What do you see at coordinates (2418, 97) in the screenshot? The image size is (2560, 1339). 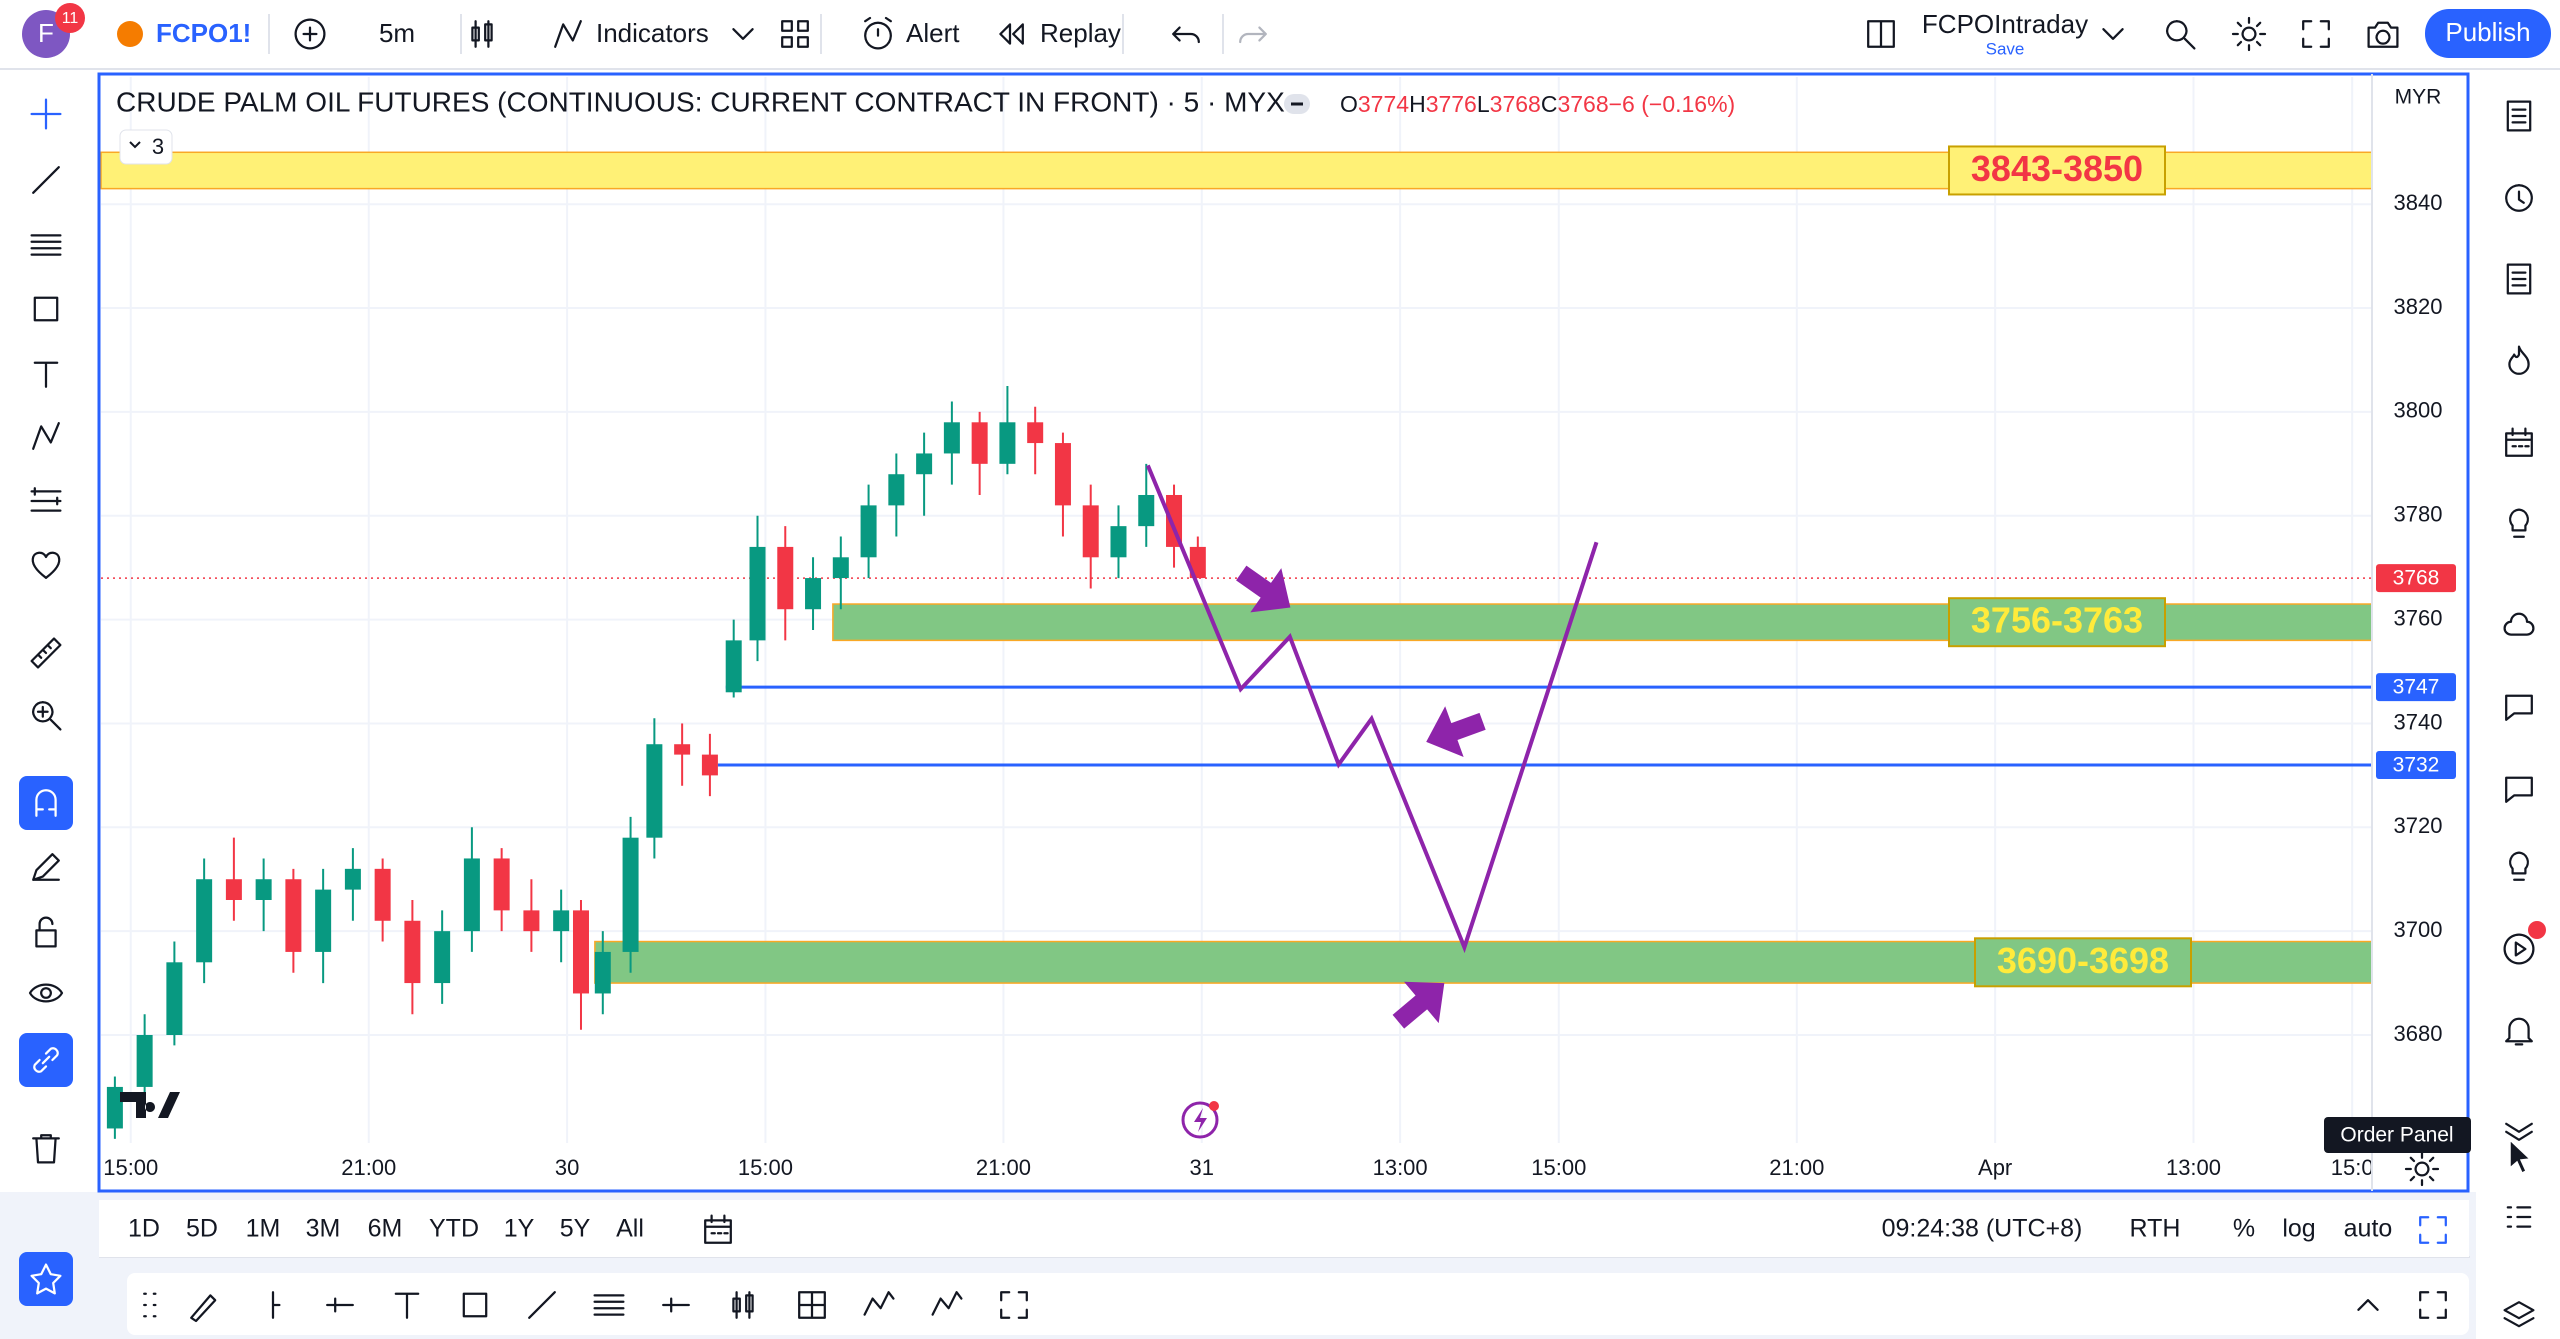 I see `currency: MYR` at bounding box center [2418, 97].